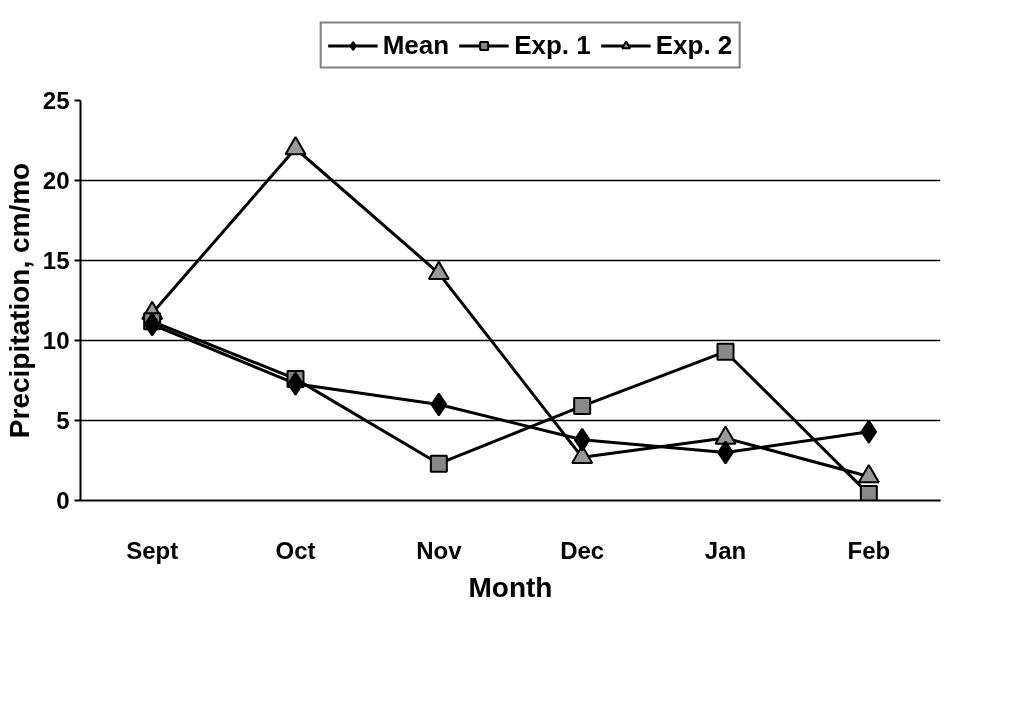 The image size is (1029, 705). What do you see at coordinates (63, 420) in the screenshot?
I see `y-tick-label: 5` at bounding box center [63, 420].